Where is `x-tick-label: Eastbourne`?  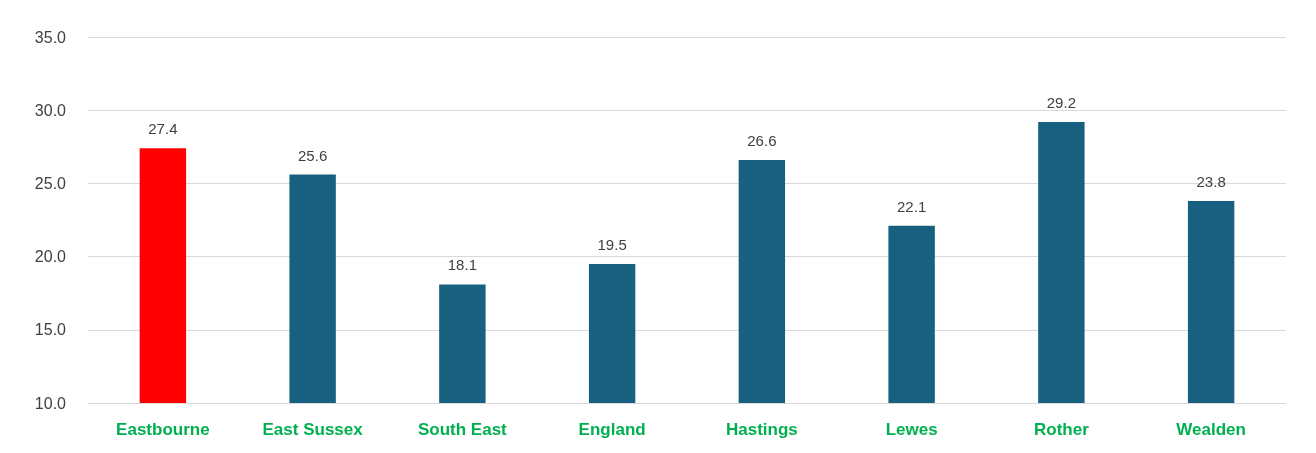
x-tick-label: Eastbourne is located at coordinates (163, 429).